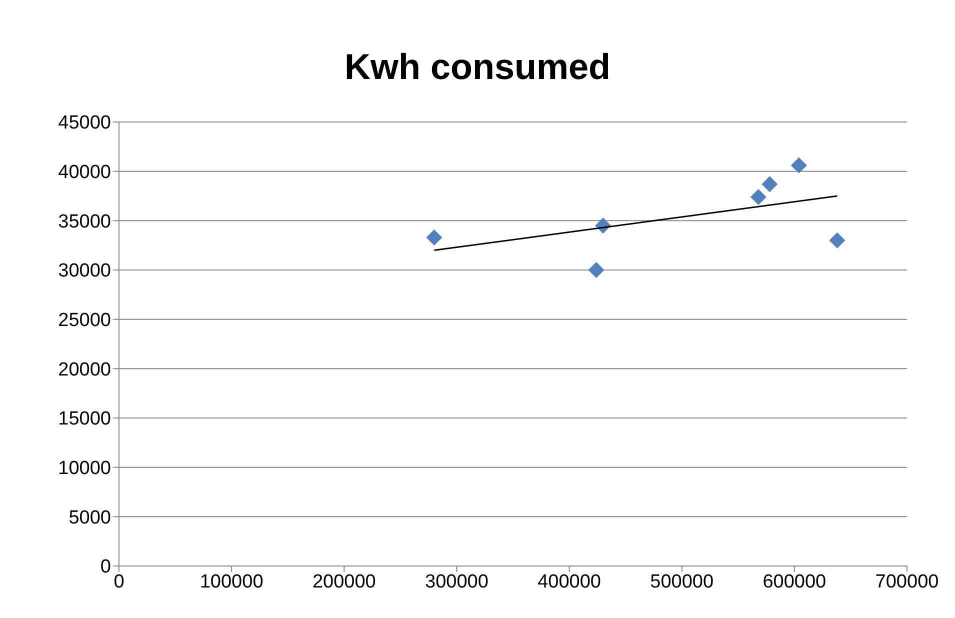 The height and width of the screenshot is (618, 955). What do you see at coordinates (682, 581) in the screenshot?
I see `x-tick-label: 500000` at bounding box center [682, 581].